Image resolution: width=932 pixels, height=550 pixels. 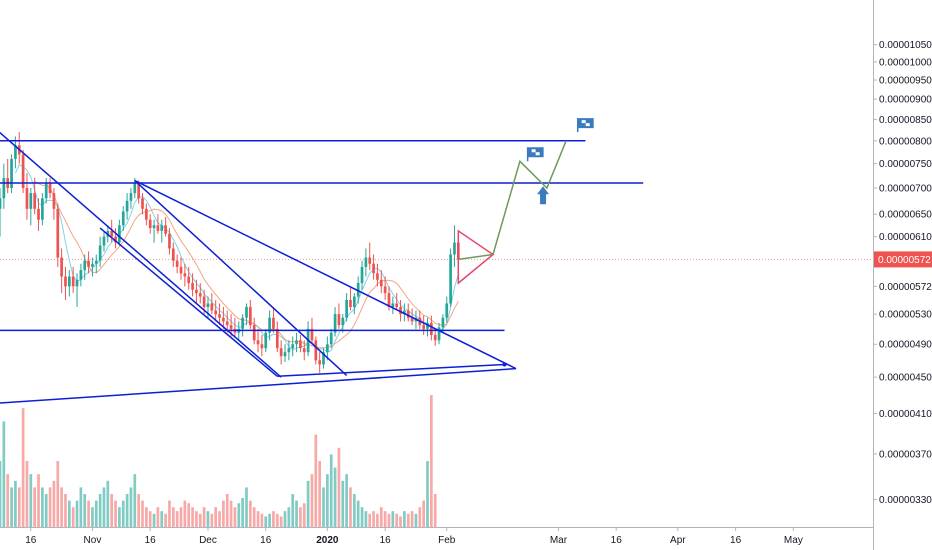 What do you see at coordinates (436, 536) in the screenshot?
I see `time-axis: 16 Nov 16 Dec 16 2020 16 Feb Mar 16 Apr 16 May` at bounding box center [436, 536].